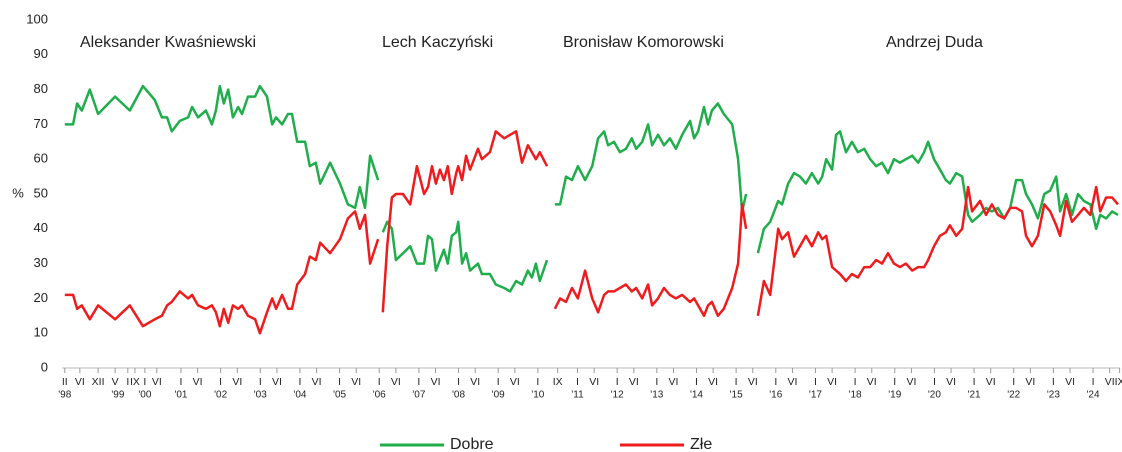  I want to click on year-label: '14, so click(696, 395).